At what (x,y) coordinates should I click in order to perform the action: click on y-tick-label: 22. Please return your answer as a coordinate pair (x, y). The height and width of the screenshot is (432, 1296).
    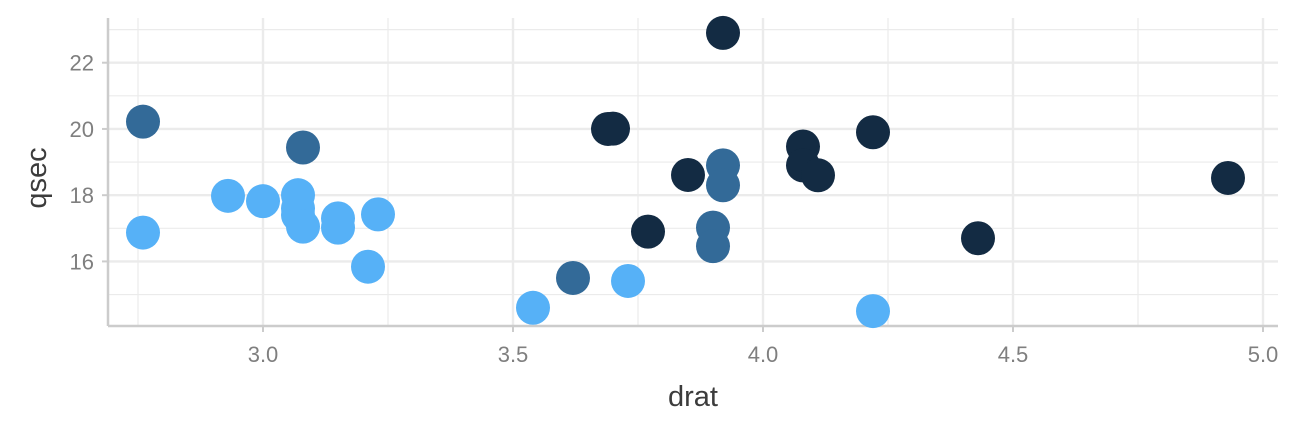
    Looking at the image, I should click on (82, 63).